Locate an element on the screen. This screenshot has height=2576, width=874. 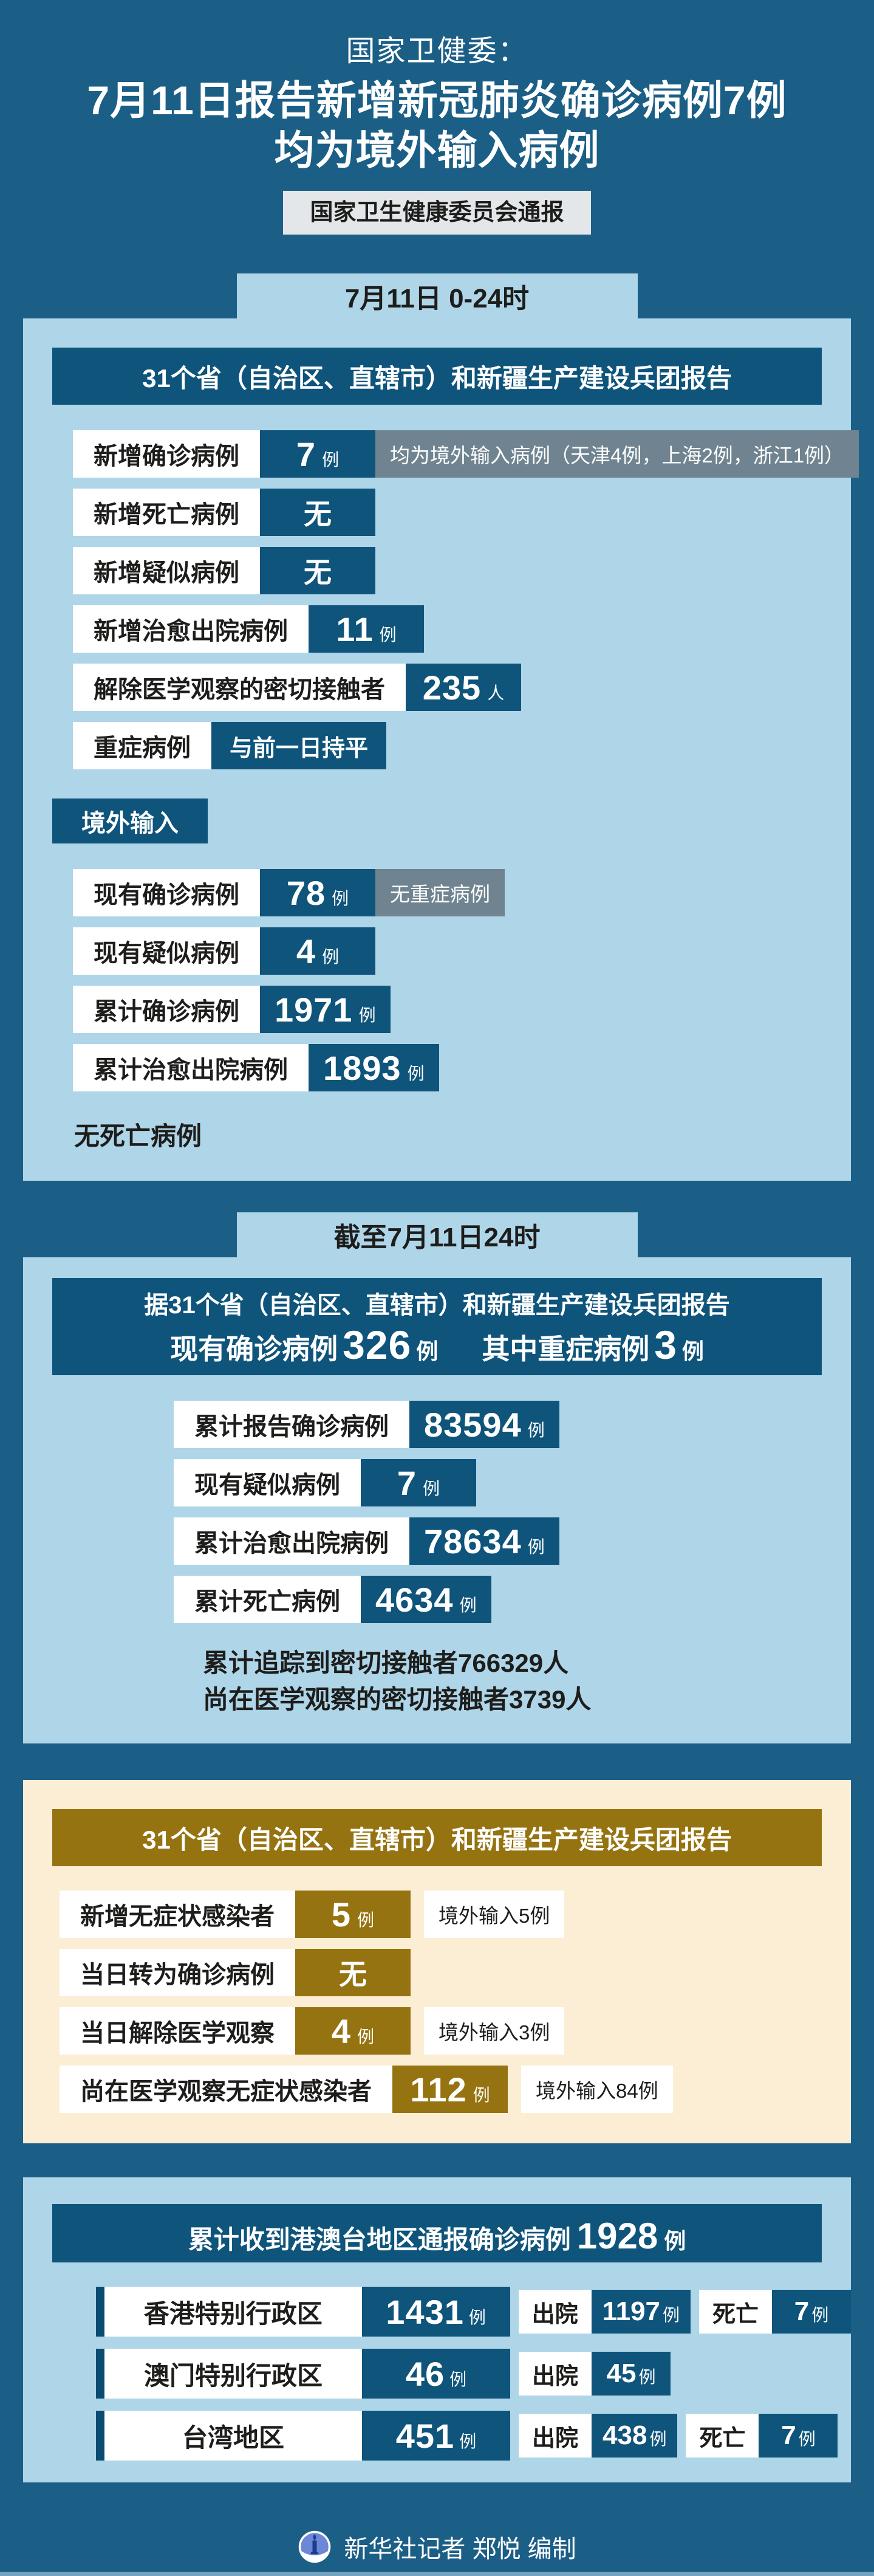
stat-row: 尚在医学观察无症状感染者 112 例 境外输入84例 is located at coordinates (455, 2089).